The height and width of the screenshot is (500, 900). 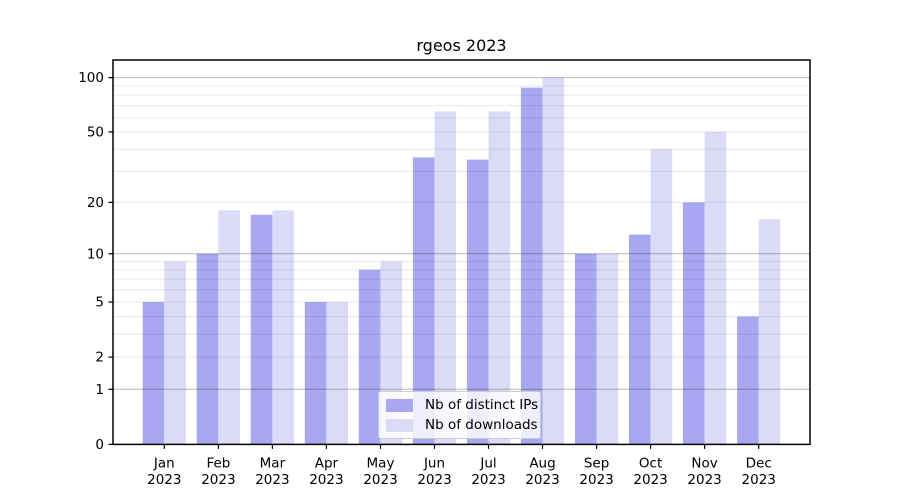 I want to click on x-tick-label-feb: Feb, so click(x=218, y=463).